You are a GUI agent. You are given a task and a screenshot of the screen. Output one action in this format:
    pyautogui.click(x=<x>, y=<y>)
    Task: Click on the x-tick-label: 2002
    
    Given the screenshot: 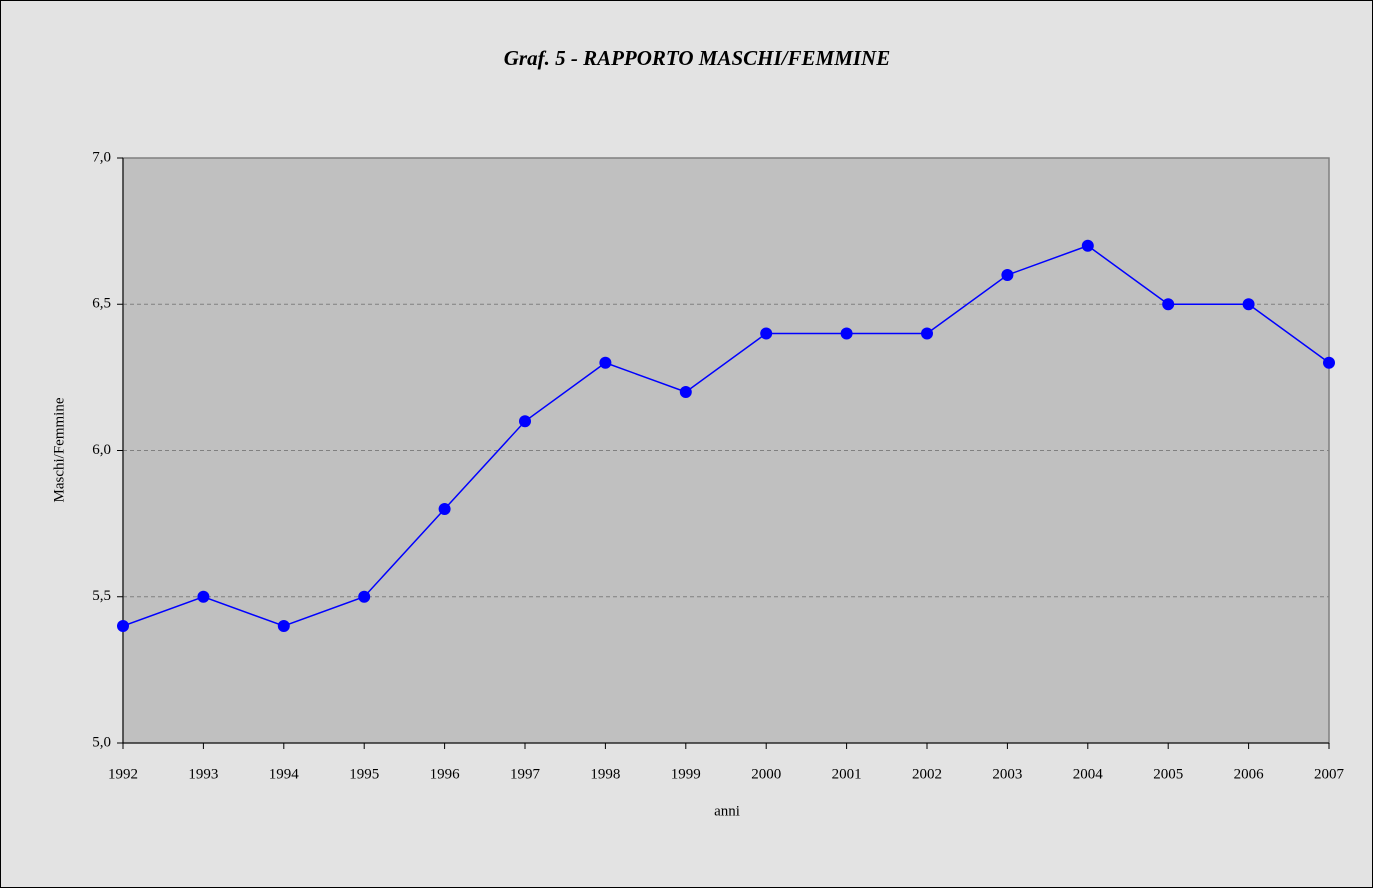 What is the action you would take?
    pyautogui.click(x=927, y=774)
    